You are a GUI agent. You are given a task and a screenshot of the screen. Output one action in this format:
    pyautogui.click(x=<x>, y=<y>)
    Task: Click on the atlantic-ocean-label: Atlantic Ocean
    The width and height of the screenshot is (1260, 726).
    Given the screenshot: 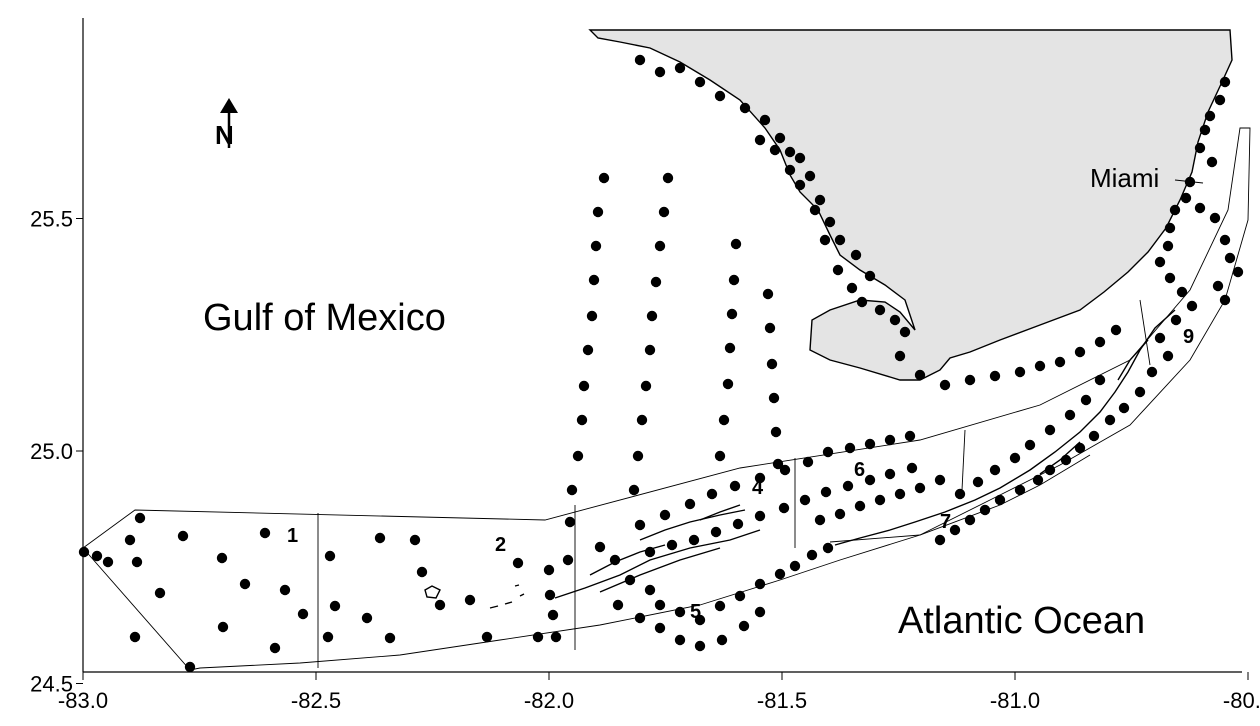 What is the action you would take?
    pyautogui.click(x=1021, y=621)
    